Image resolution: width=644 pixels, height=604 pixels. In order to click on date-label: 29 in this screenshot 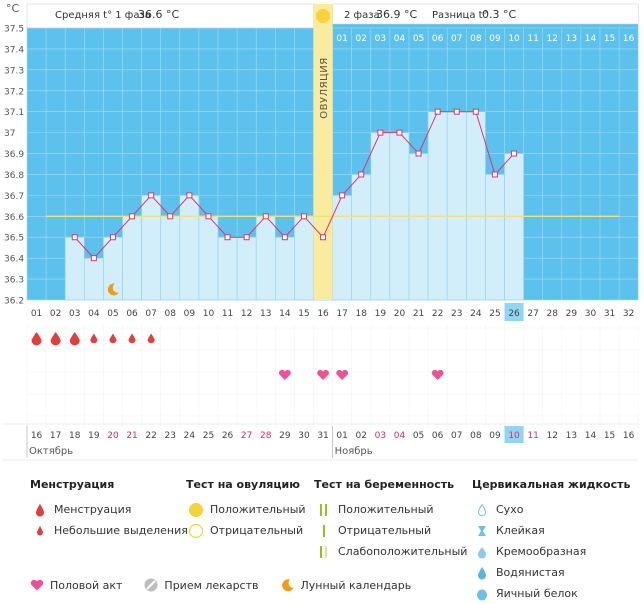, I will do `click(285, 436)`.